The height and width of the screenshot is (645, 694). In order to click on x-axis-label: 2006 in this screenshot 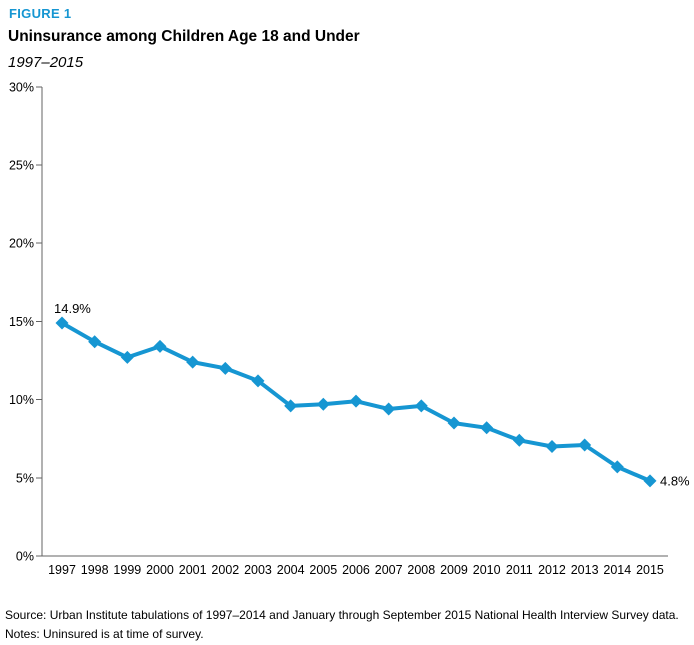, I will do `click(356, 570)`.